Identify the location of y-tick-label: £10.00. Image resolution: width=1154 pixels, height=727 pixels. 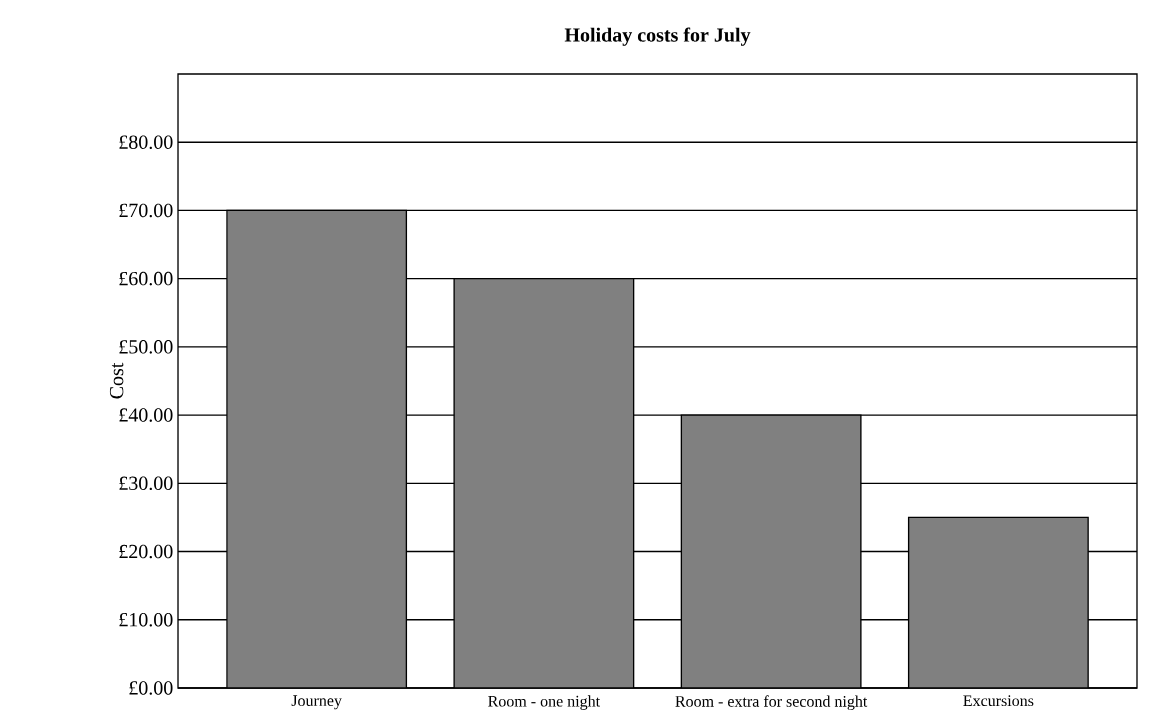
(146, 619).